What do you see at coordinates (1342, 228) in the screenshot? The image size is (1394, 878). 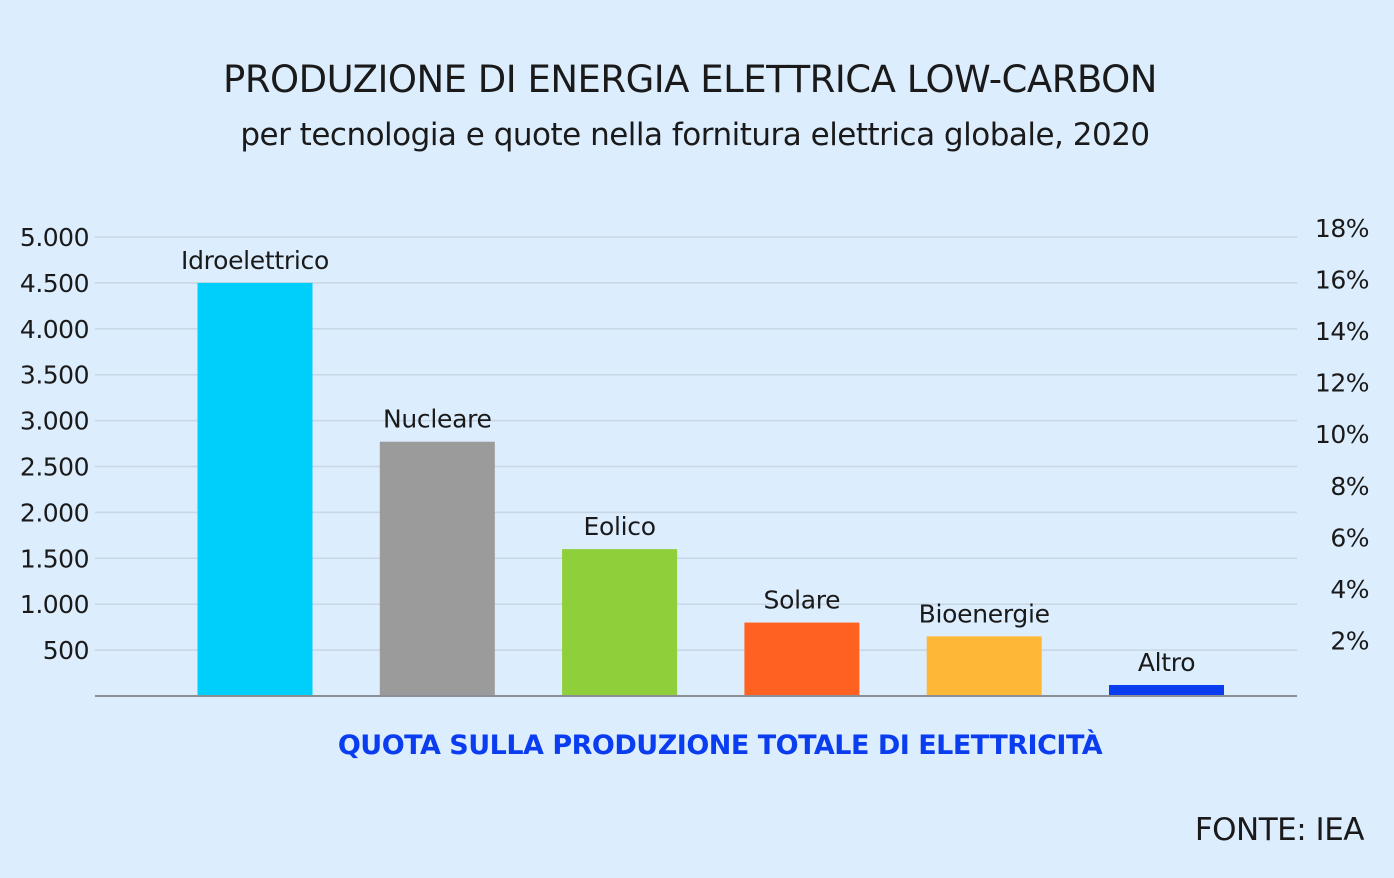 I see `y2-tick-label: 18%` at bounding box center [1342, 228].